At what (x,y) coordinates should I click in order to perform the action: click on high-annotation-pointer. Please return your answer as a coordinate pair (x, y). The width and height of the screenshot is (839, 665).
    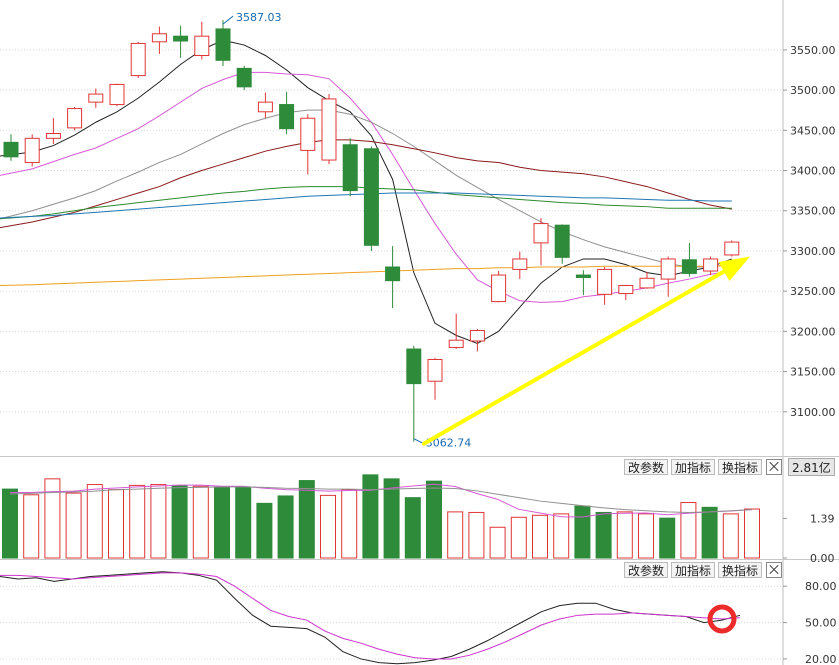
    Looking at the image, I should click on (228, 20).